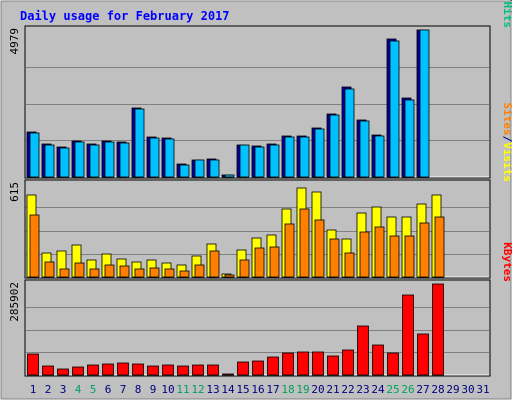 This screenshot has width=512, height=400. Describe the element at coordinates (332, 389) in the screenshot. I see `x-tick-label: 21` at that location.